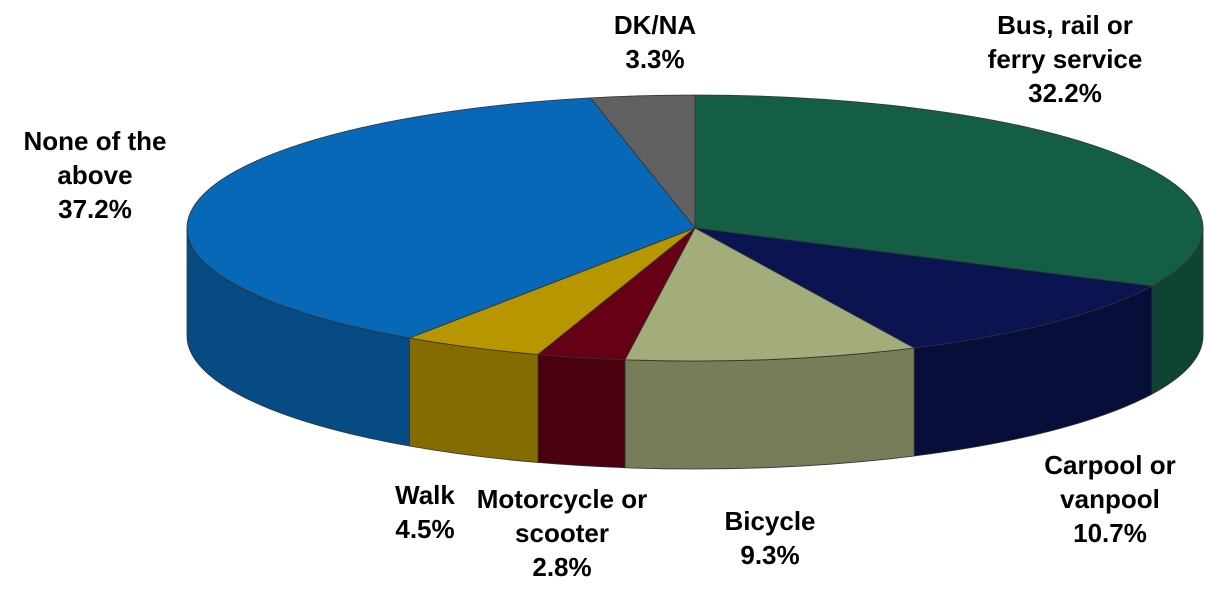  Describe the element at coordinates (562, 567) in the screenshot. I see `value-label: 2.8%` at that location.